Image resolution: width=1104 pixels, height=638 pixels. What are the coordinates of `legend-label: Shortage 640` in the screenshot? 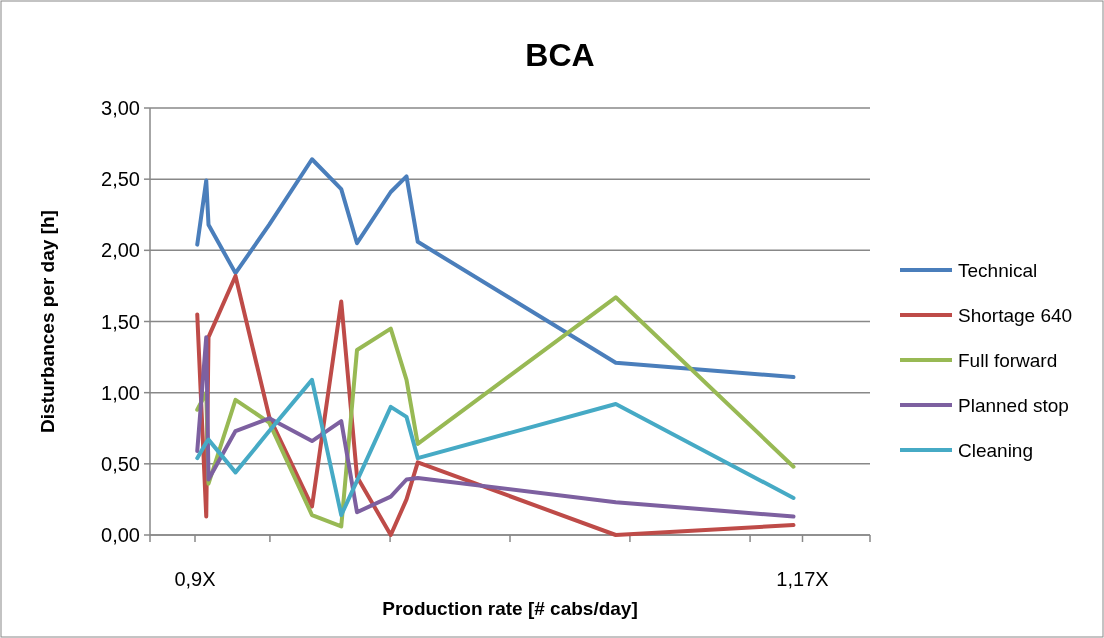 It's located at (1015, 315).